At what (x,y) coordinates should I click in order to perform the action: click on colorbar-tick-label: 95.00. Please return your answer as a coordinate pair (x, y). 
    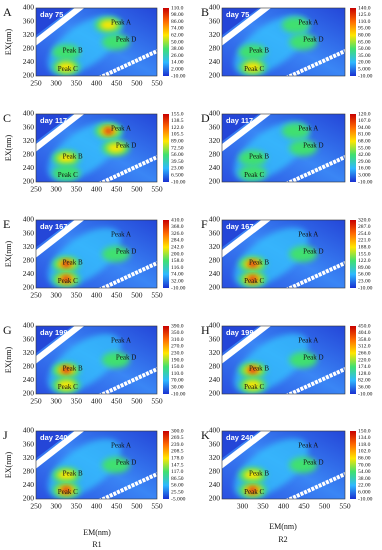
    Looking at the image, I should click on (364, 29).